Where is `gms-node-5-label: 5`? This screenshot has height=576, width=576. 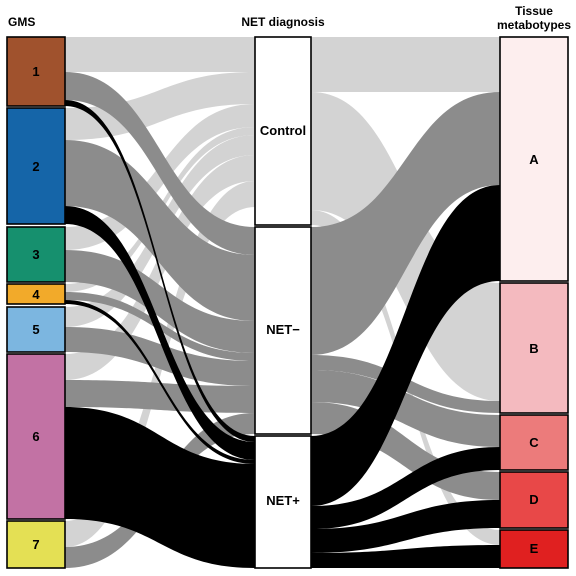
gms-node-5-label: 5 is located at coordinates (35, 329).